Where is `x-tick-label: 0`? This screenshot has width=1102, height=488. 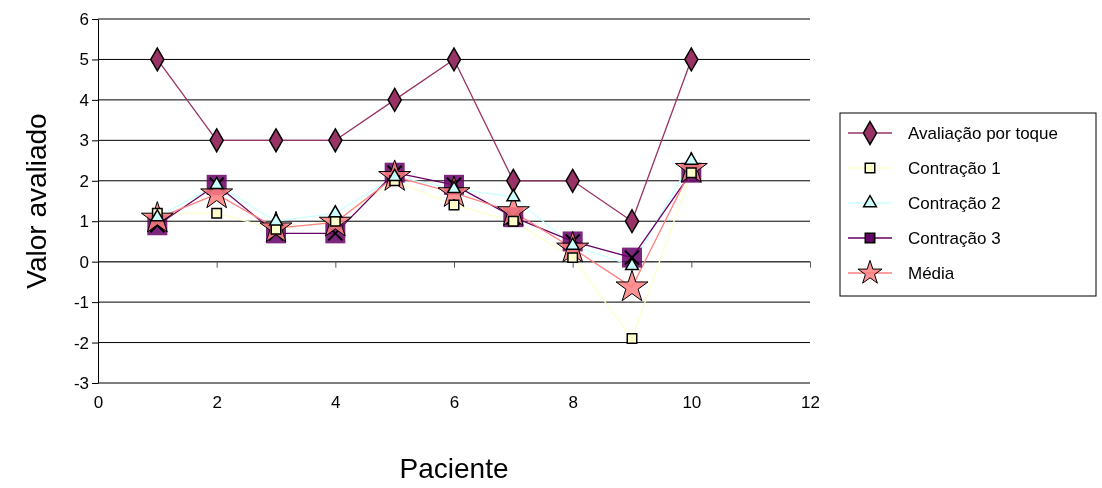
x-tick-label: 0 is located at coordinates (98, 403).